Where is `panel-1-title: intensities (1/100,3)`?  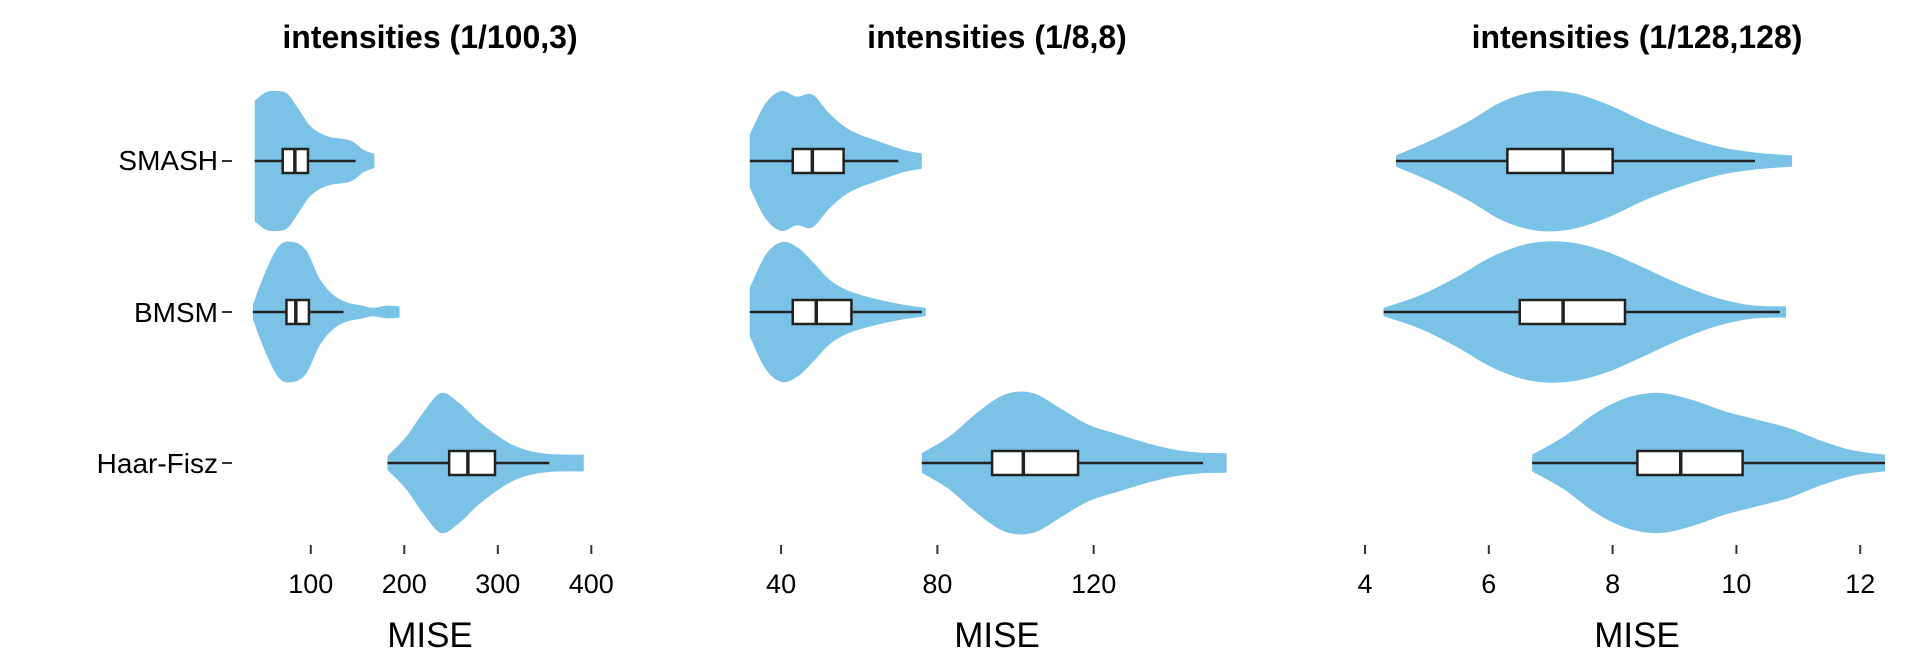
panel-1-title: intensities (1/100,3) is located at coordinates (429, 37).